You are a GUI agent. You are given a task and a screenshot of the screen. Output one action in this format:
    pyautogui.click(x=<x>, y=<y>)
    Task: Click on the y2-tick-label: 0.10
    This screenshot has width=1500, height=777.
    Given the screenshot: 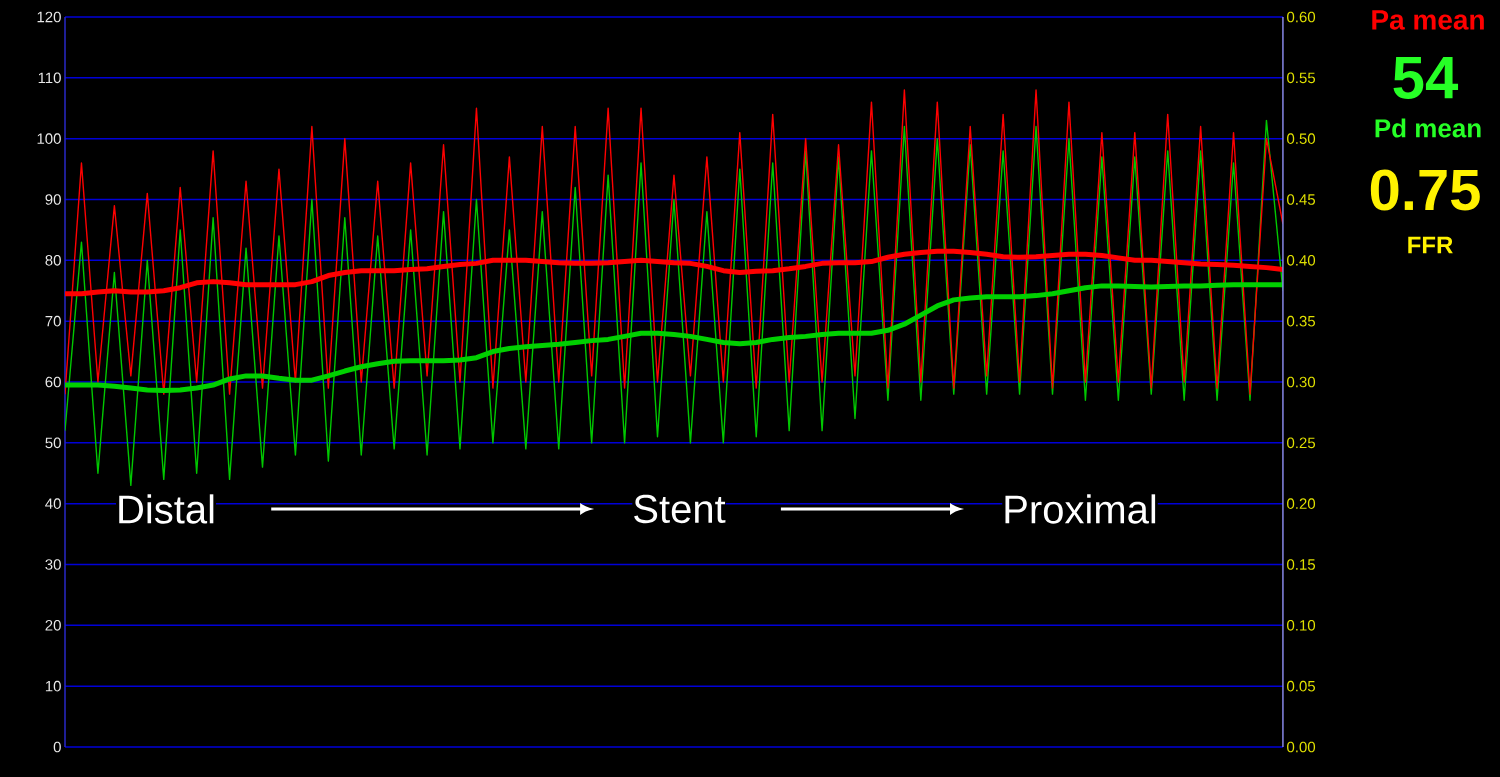 What is the action you would take?
    pyautogui.click(x=1301, y=625)
    